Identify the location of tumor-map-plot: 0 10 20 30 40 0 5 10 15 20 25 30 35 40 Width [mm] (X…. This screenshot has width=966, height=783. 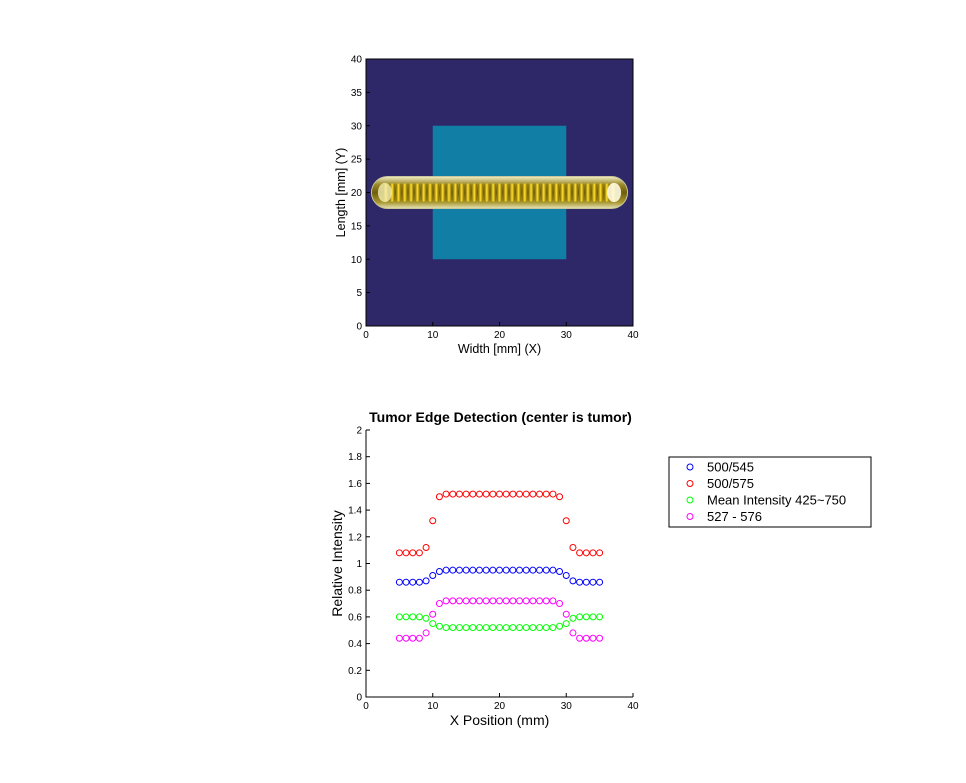
(486, 206).